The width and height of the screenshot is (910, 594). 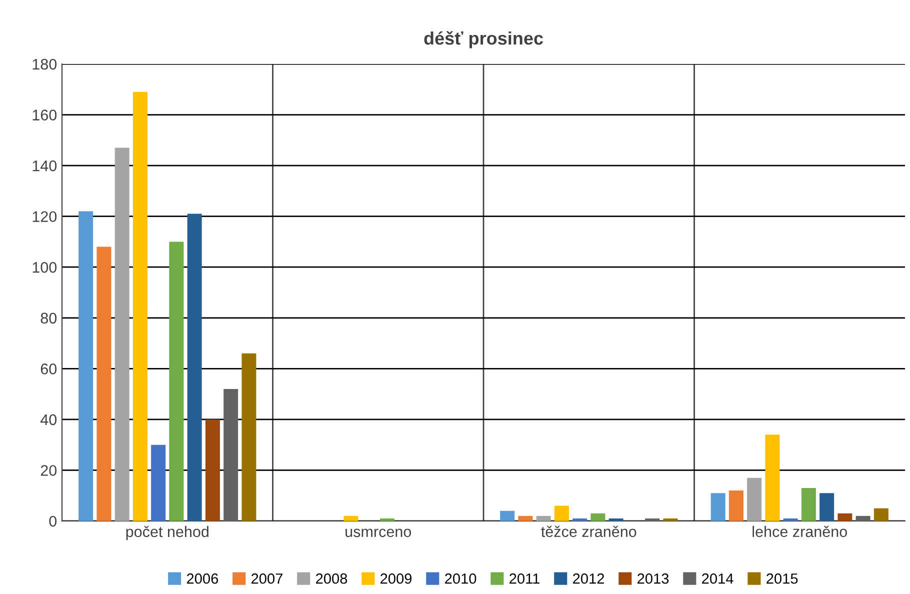 I want to click on x-tick-label: usmrceno, so click(x=379, y=533).